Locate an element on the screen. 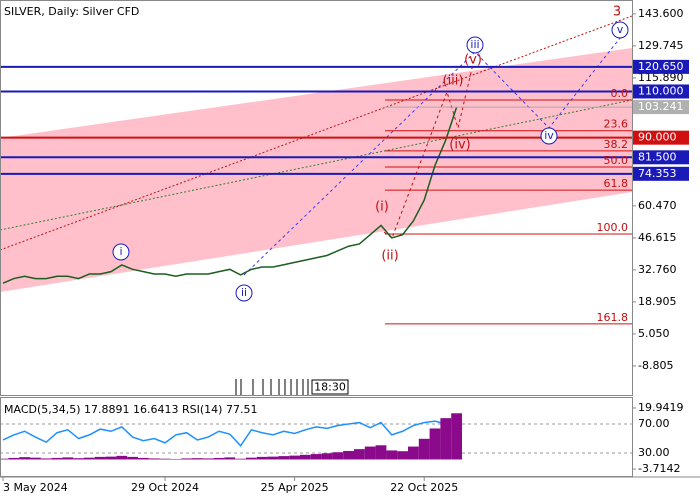  level-label: 90.000 is located at coordinates (657, 137).